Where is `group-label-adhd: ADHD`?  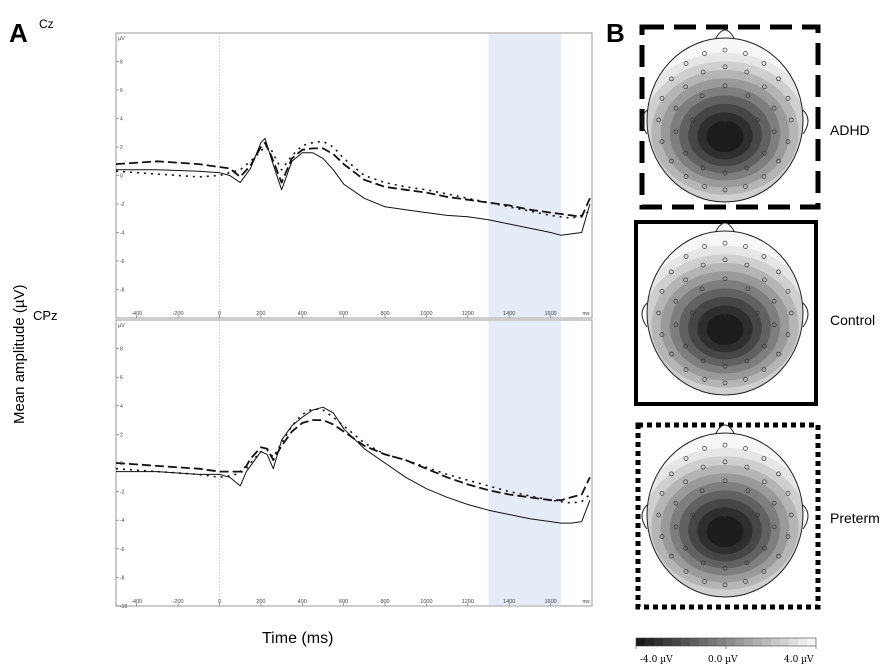 group-label-adhd: ADHD is located at coordinates (850, 130).